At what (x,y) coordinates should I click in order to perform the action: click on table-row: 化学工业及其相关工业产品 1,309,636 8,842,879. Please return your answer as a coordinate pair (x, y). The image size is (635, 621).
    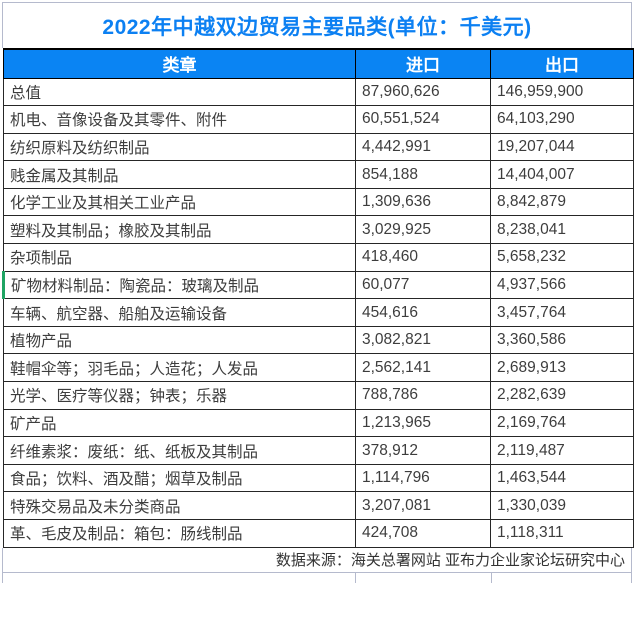
    Looking at the image, I should click on (318, 202).